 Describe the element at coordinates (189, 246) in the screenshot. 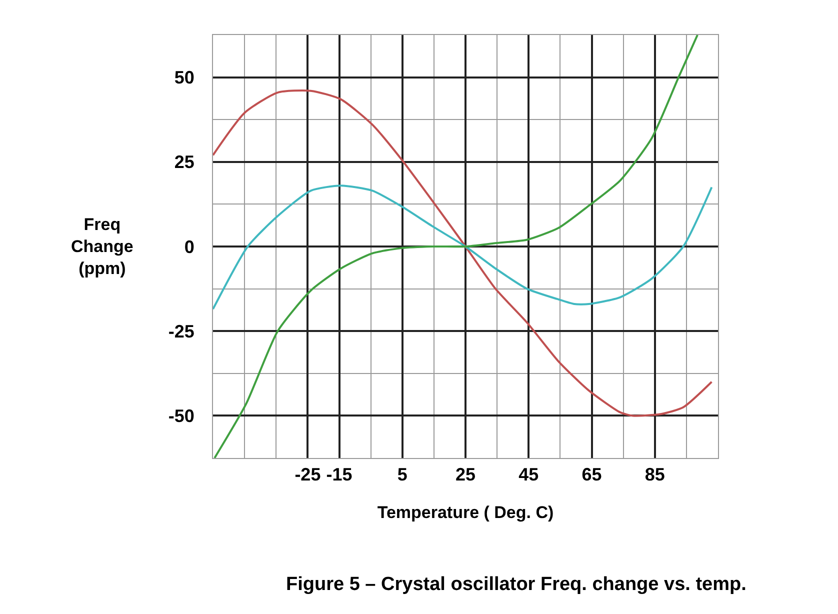

I see `y-tick-label: 0` at that location.